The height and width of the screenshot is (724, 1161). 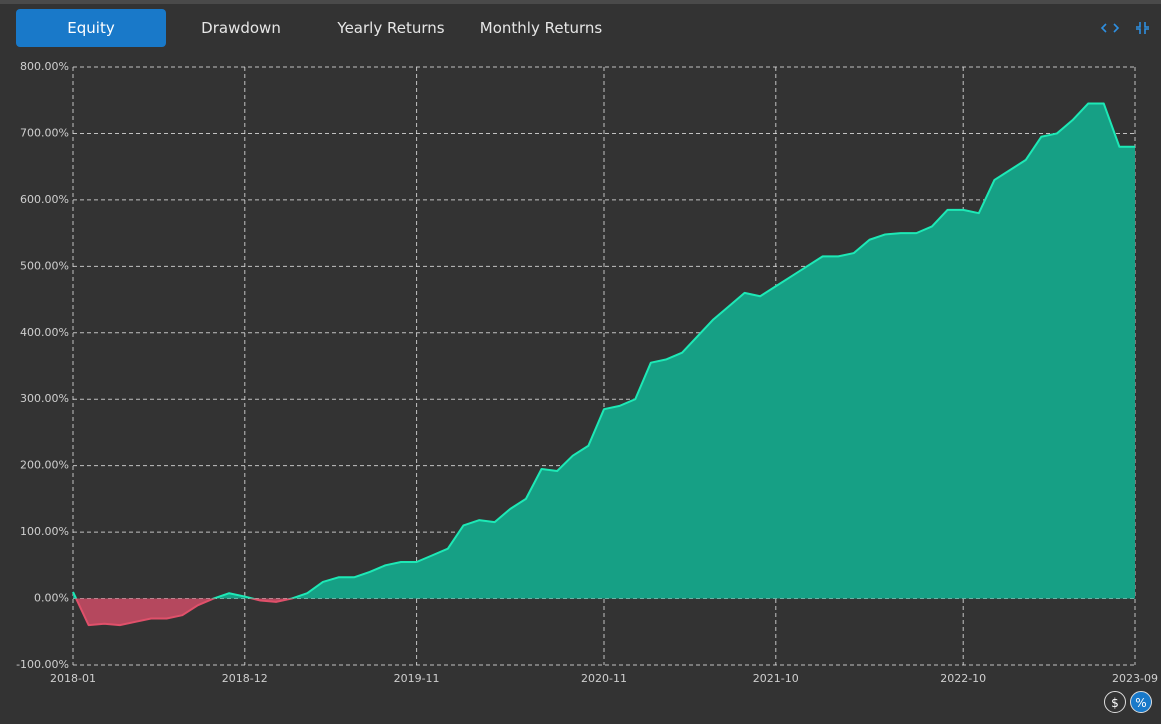 What do you see at coordinates (44, 465) in the screenshot?
I see `y-tick-label: 200.00%` at bounding box center [44, 465].